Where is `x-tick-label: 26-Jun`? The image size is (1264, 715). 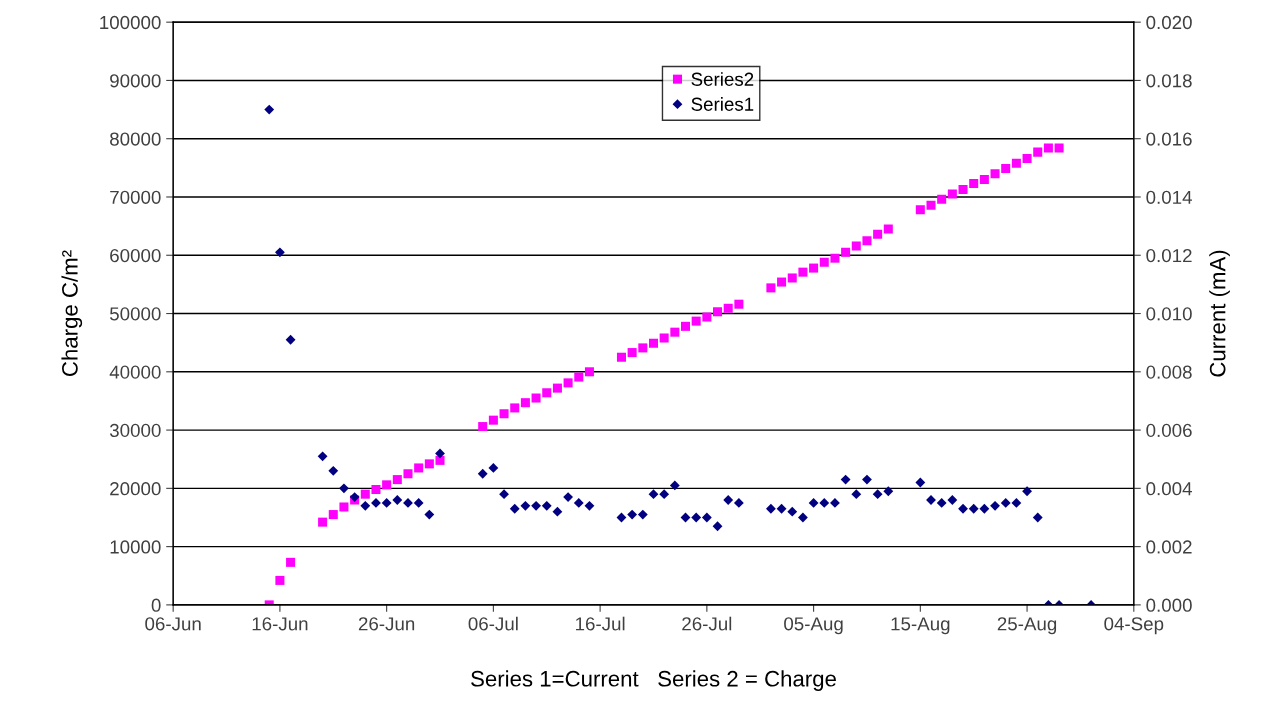
x-tick-label: 26-Jun is located at coordinates (386, 624).